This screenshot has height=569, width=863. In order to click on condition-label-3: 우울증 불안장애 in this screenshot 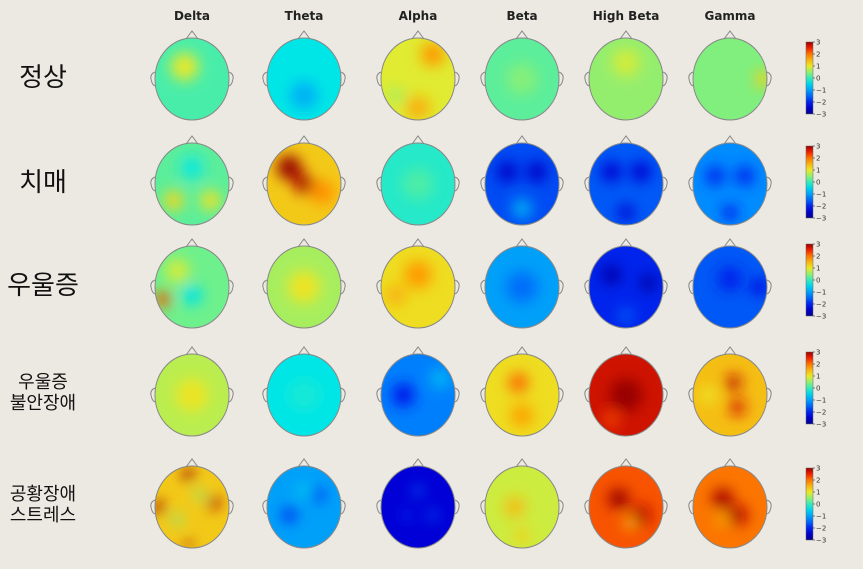, I will do `click(49, 393)`.